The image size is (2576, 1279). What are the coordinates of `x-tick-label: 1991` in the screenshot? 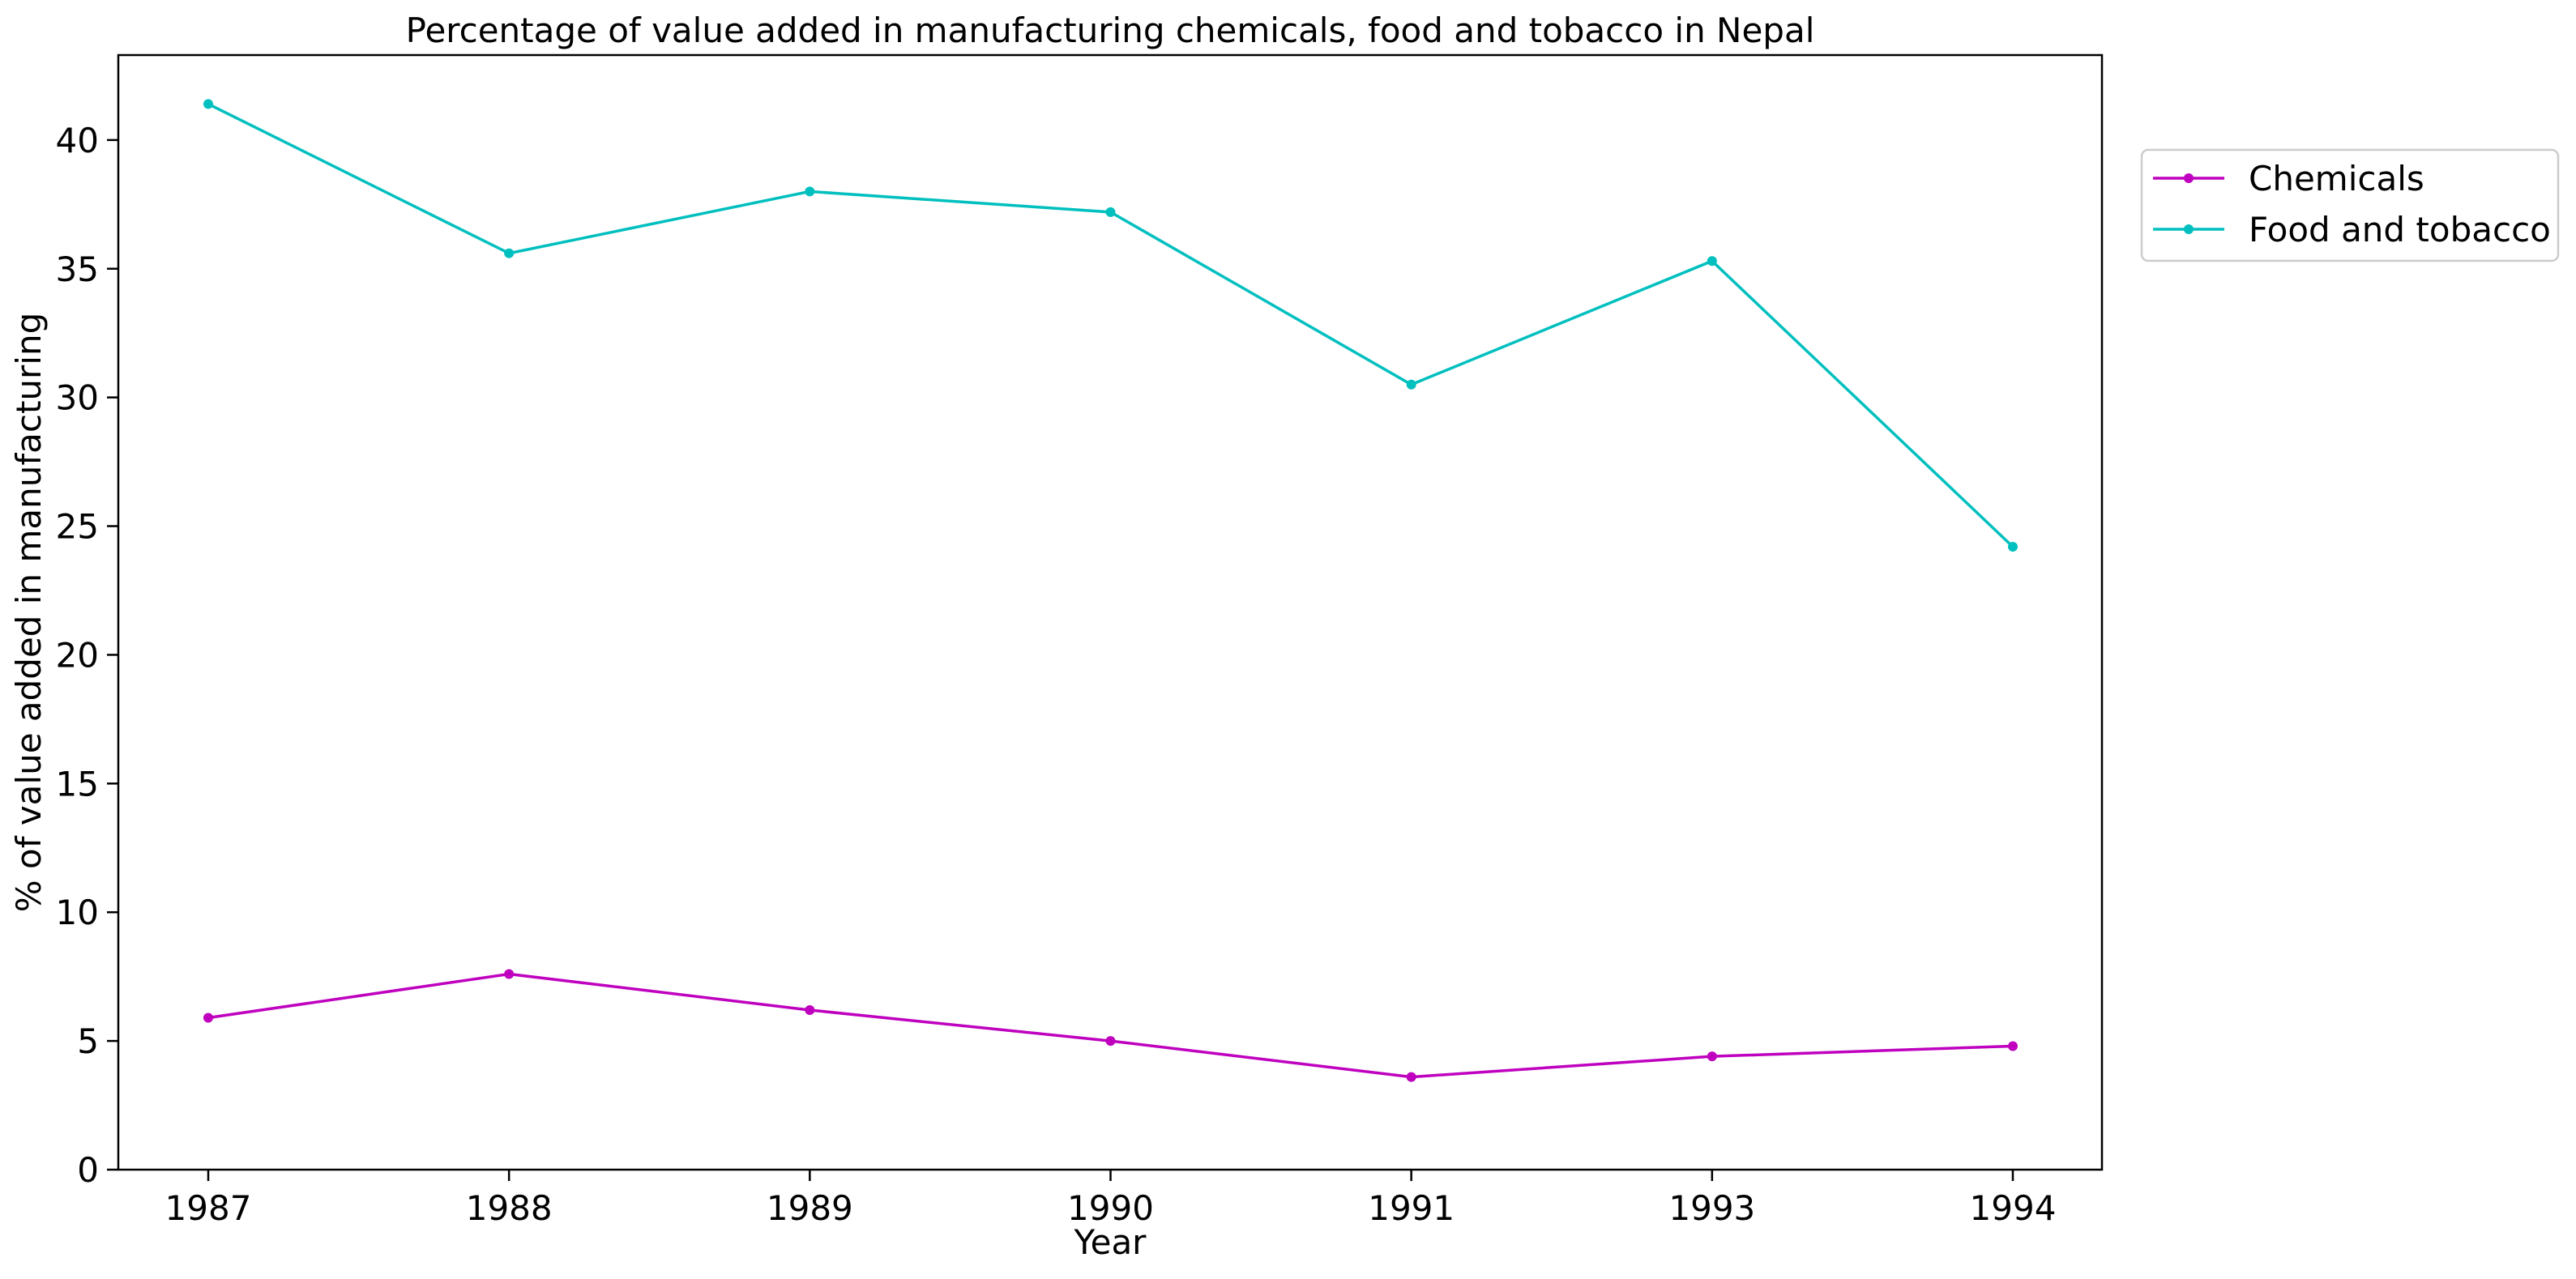 It's located at (1411, 1208).